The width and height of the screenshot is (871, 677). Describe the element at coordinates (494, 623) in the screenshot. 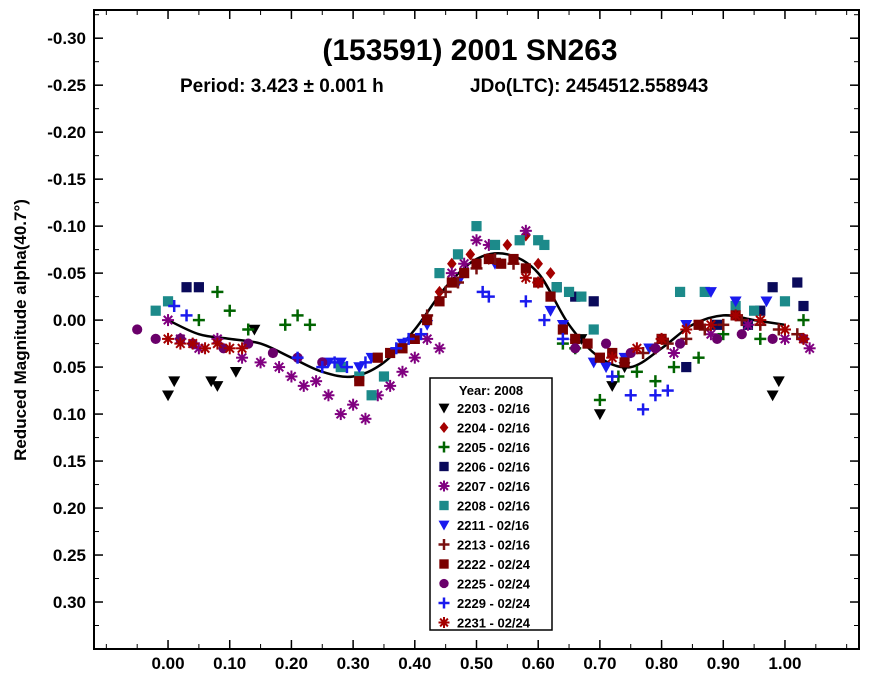

I see `legend-label: 2231 - 02/24` at that location.